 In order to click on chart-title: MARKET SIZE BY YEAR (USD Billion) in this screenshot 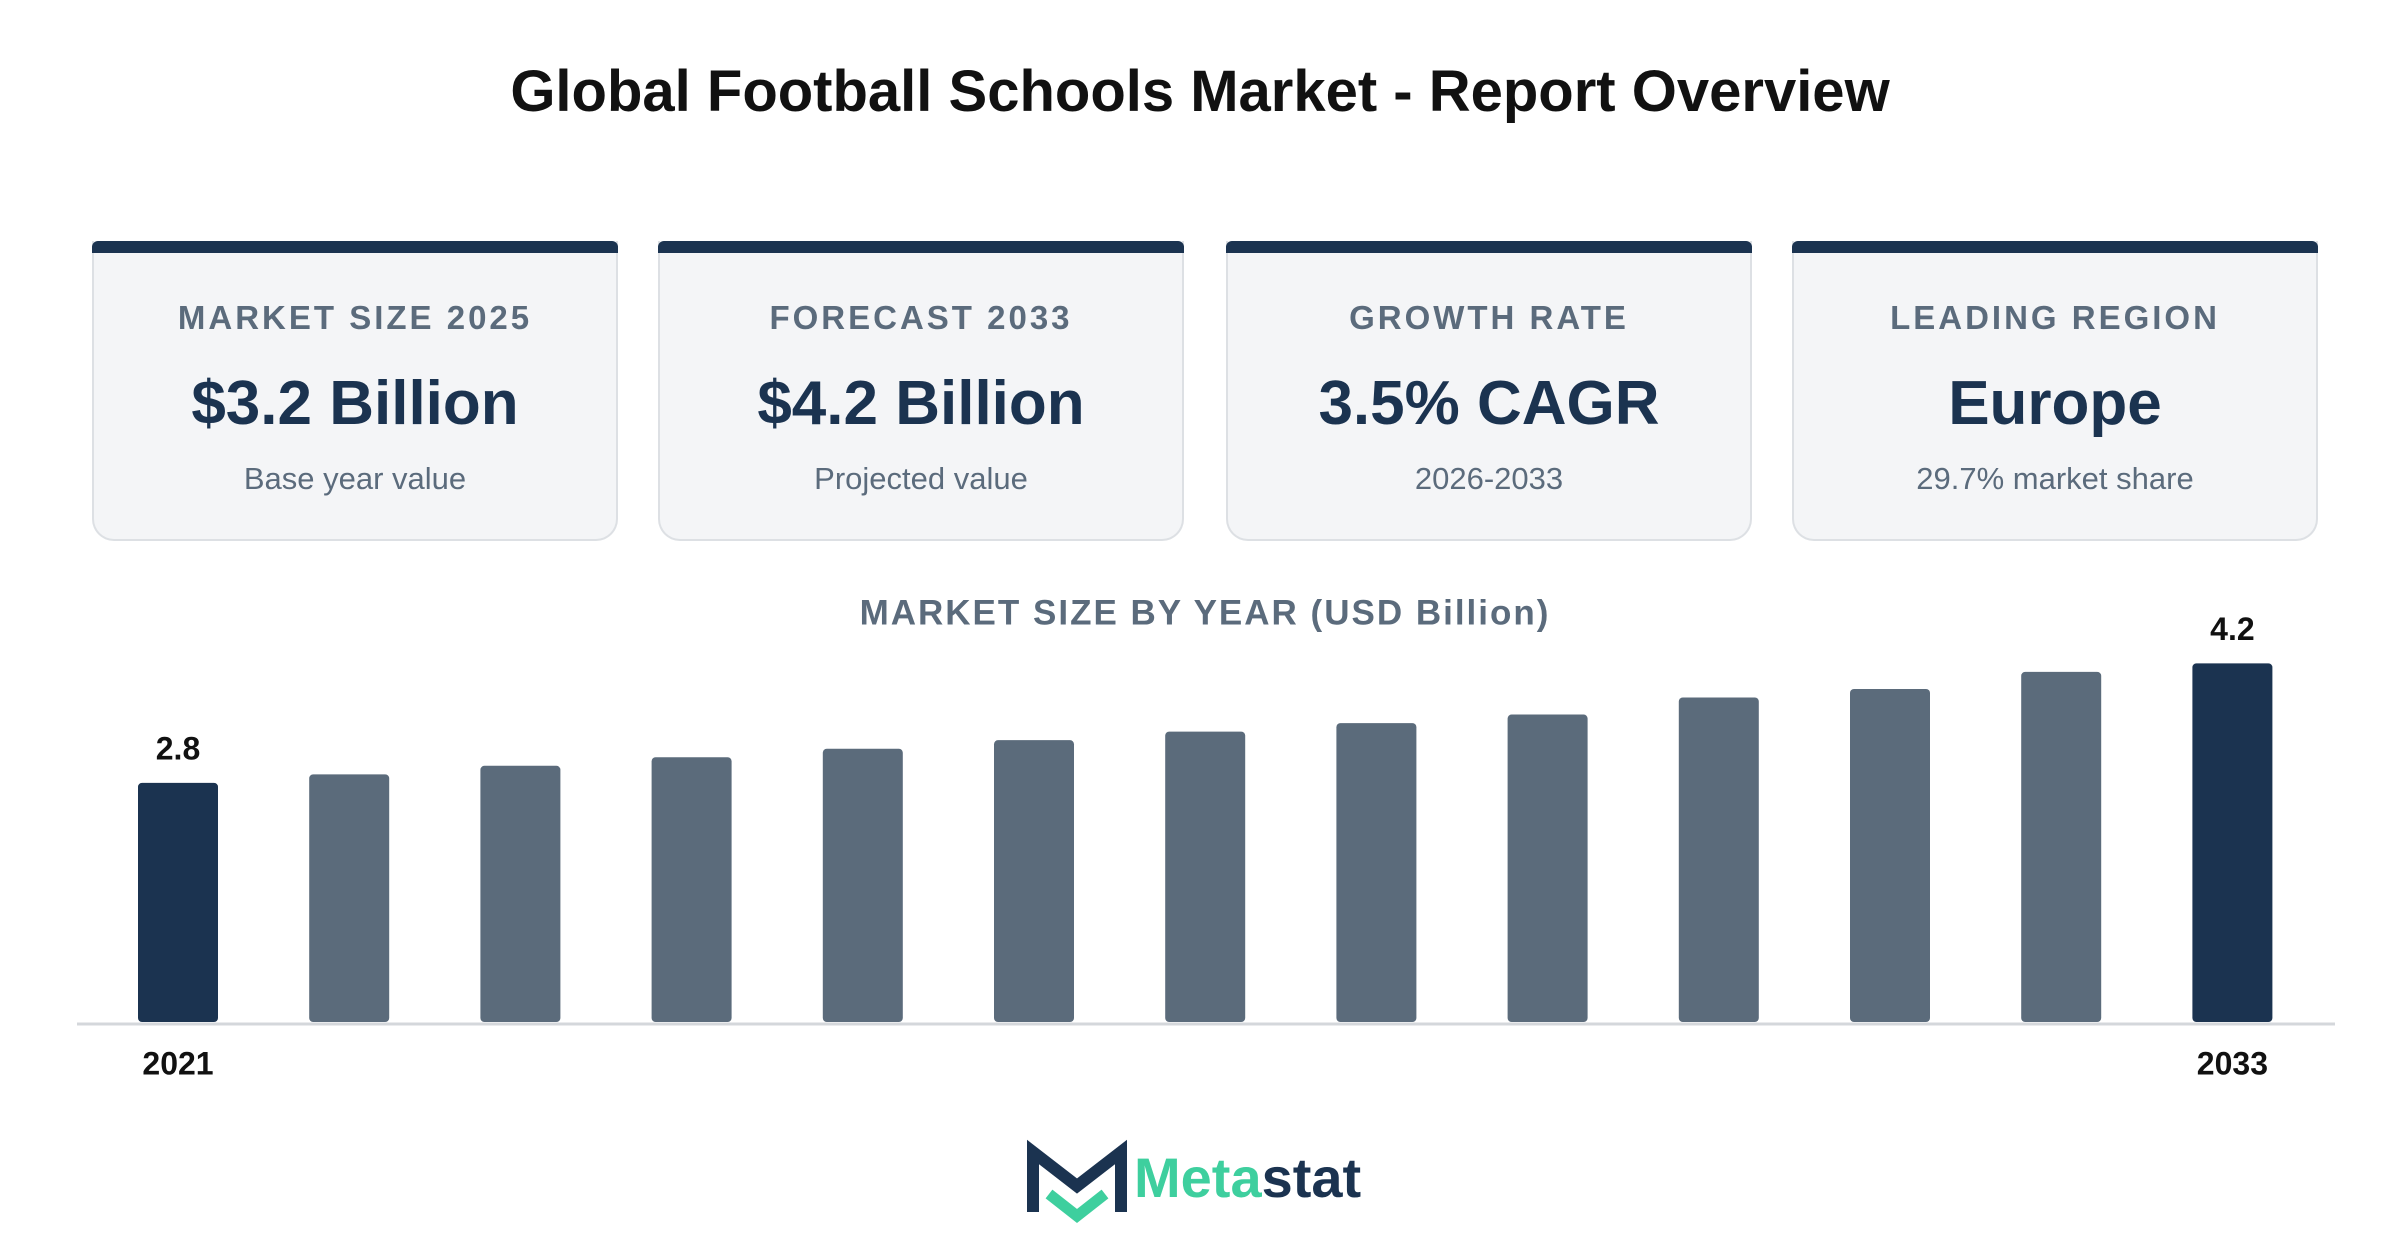, I will do `click(1205, 612)`.